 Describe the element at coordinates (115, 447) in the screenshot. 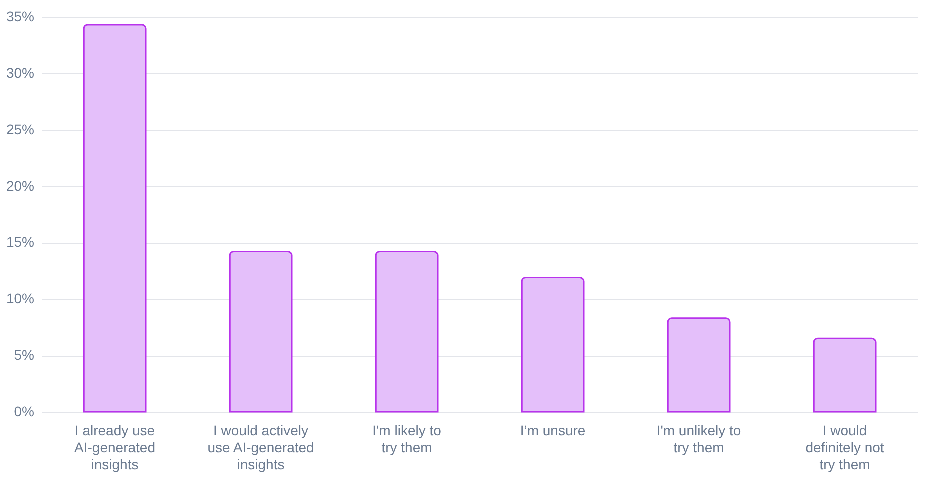

I see `x-tick-label: I already use AI-generated insights` at that location.